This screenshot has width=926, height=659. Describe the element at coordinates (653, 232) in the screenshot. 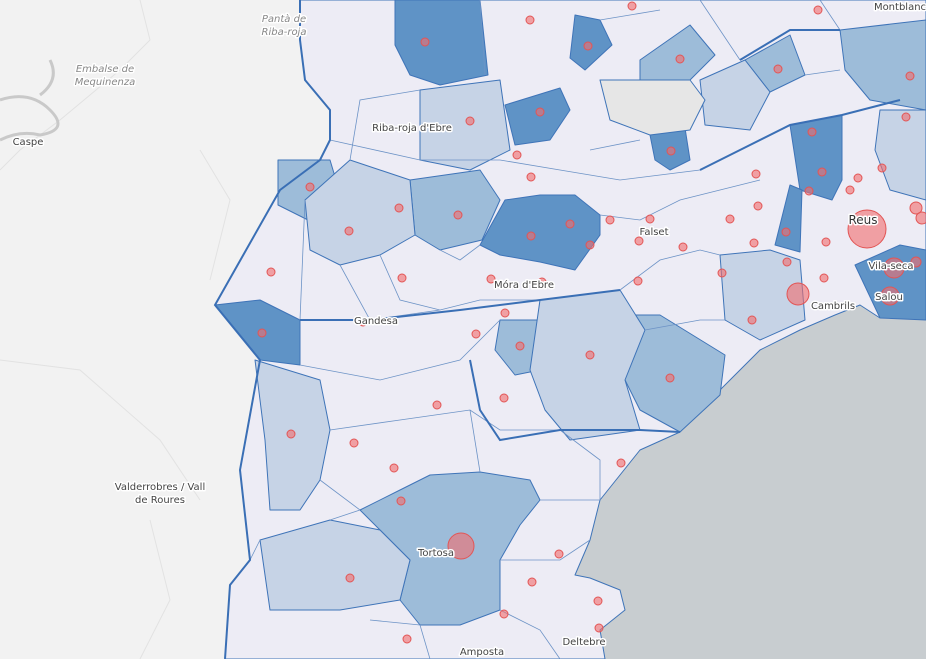

I see `place-label: Falset` at that location.